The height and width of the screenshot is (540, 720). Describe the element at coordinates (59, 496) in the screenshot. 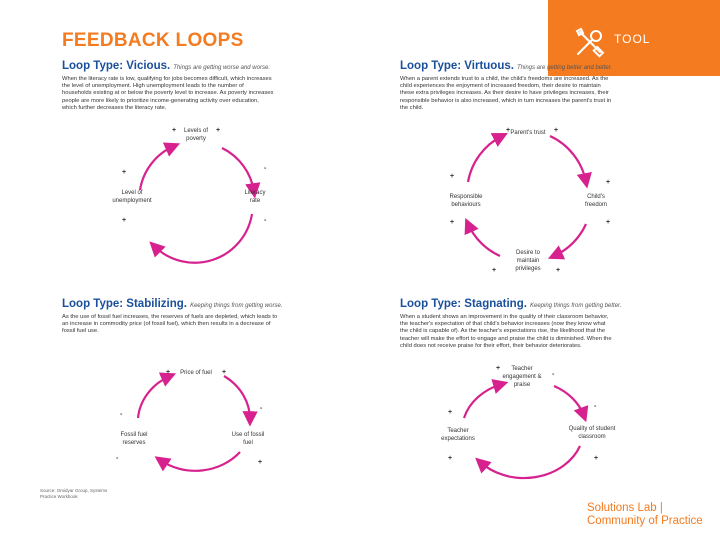

I see `source-line: Practice Workbook` at that location.